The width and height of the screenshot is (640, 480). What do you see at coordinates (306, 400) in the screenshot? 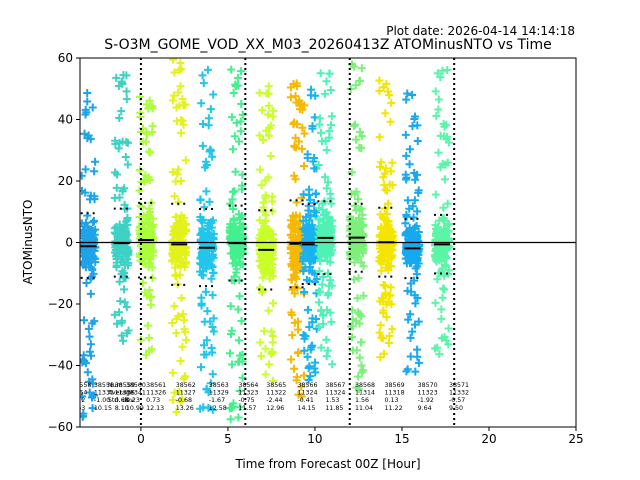
I see `annotation-value: -0.41` at bounding box center [306, 400].